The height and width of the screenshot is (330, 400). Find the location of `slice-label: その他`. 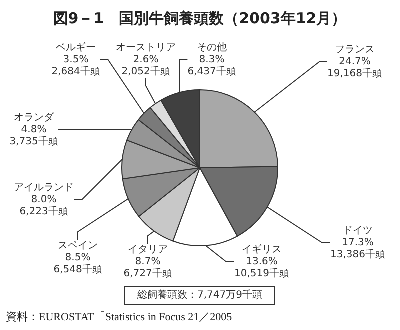

slice-label: その他 is located at coordinates (212, 48).